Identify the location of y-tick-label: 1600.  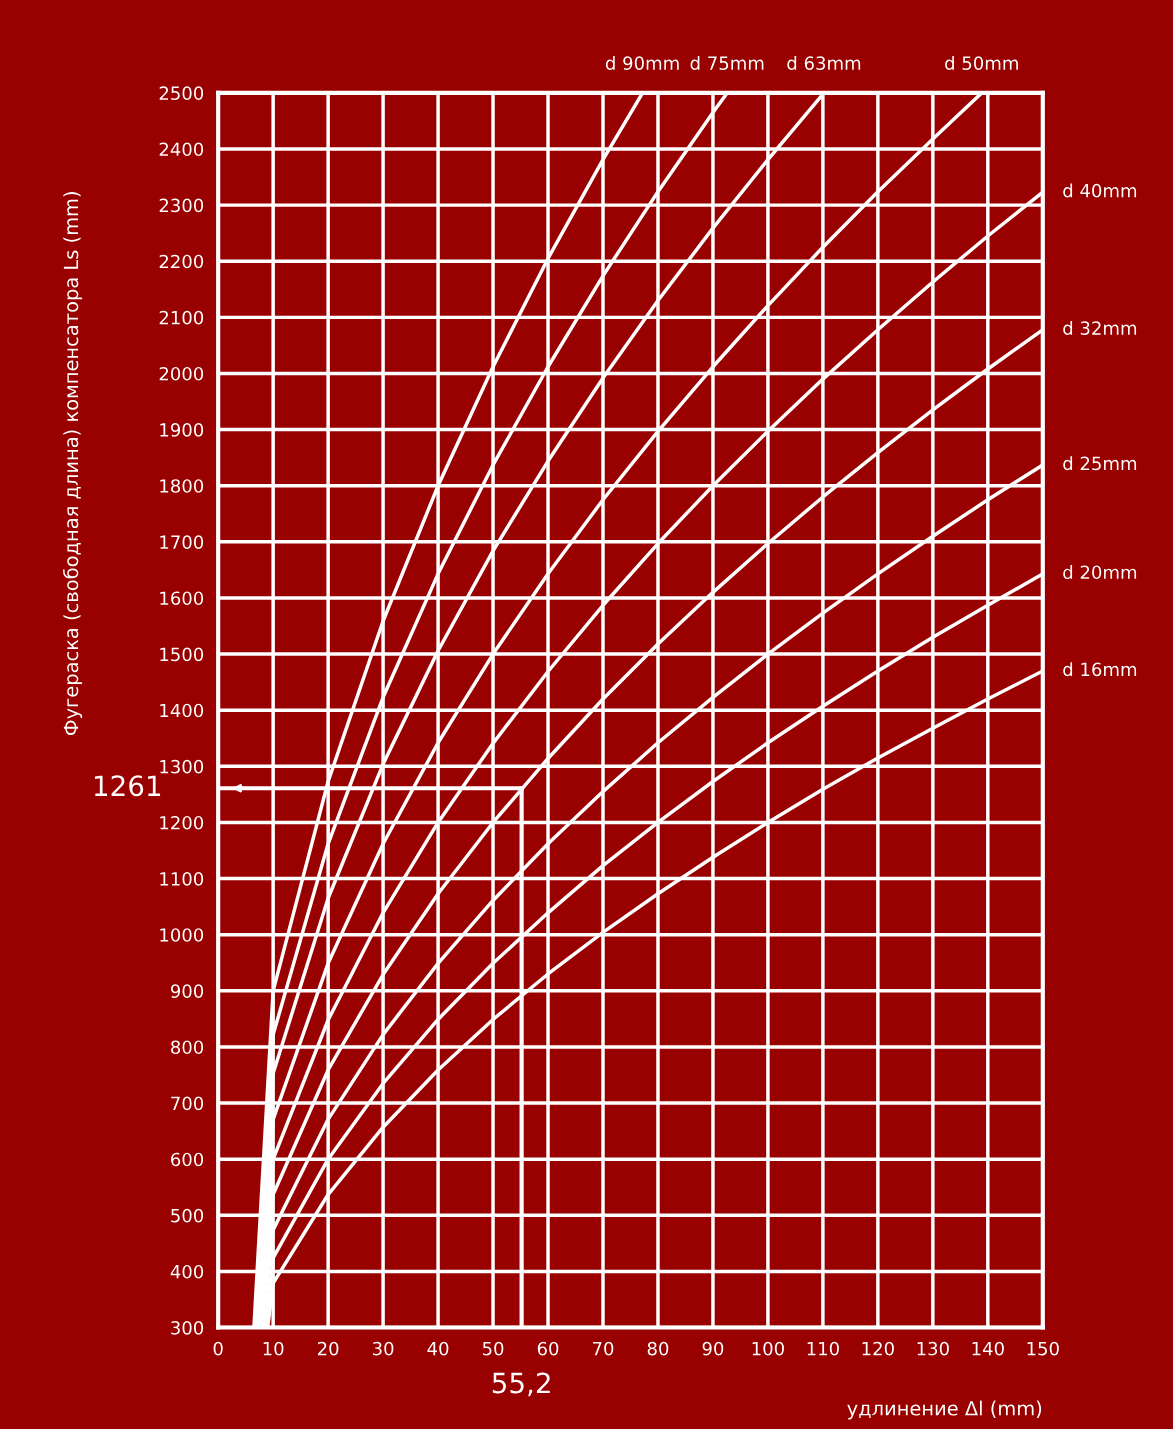
(182, 598).